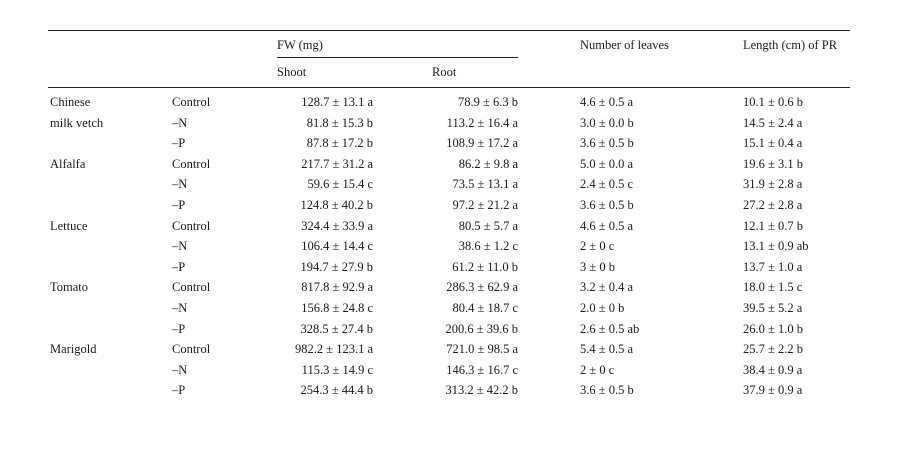 Image resolution: width=900 pixels, height=461 pixels. Describe the element at coordinates (482, 390) in the screenshot. I see `root-cell: 313.2 ± 42.2 b` at that location.